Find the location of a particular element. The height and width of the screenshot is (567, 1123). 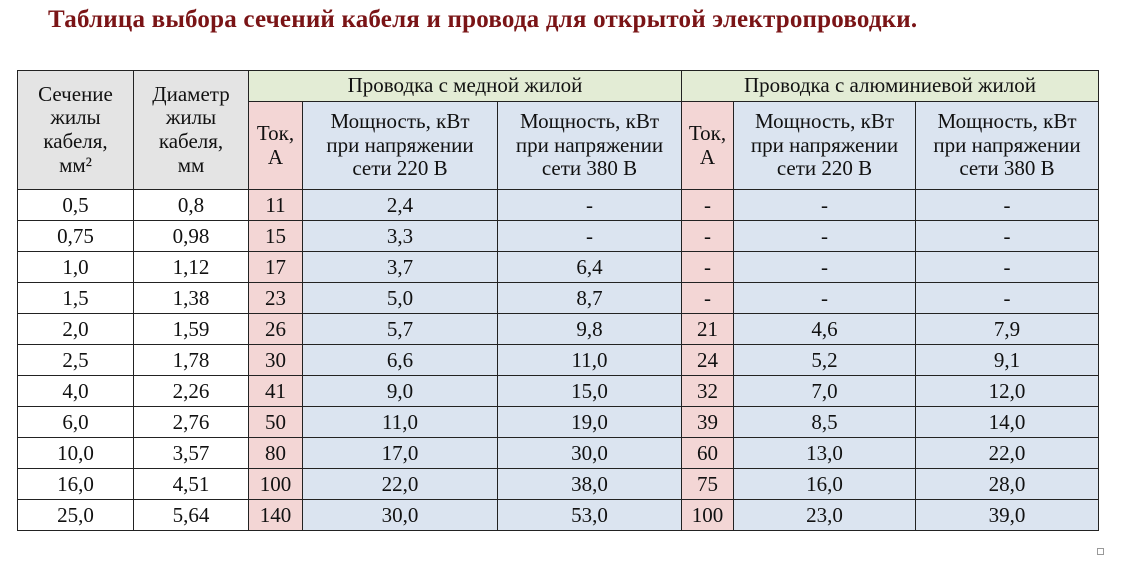

header-aluminum-power-380: Мощность, кВт при напряжении сети 380 В is located at coordinates (1007, 145).